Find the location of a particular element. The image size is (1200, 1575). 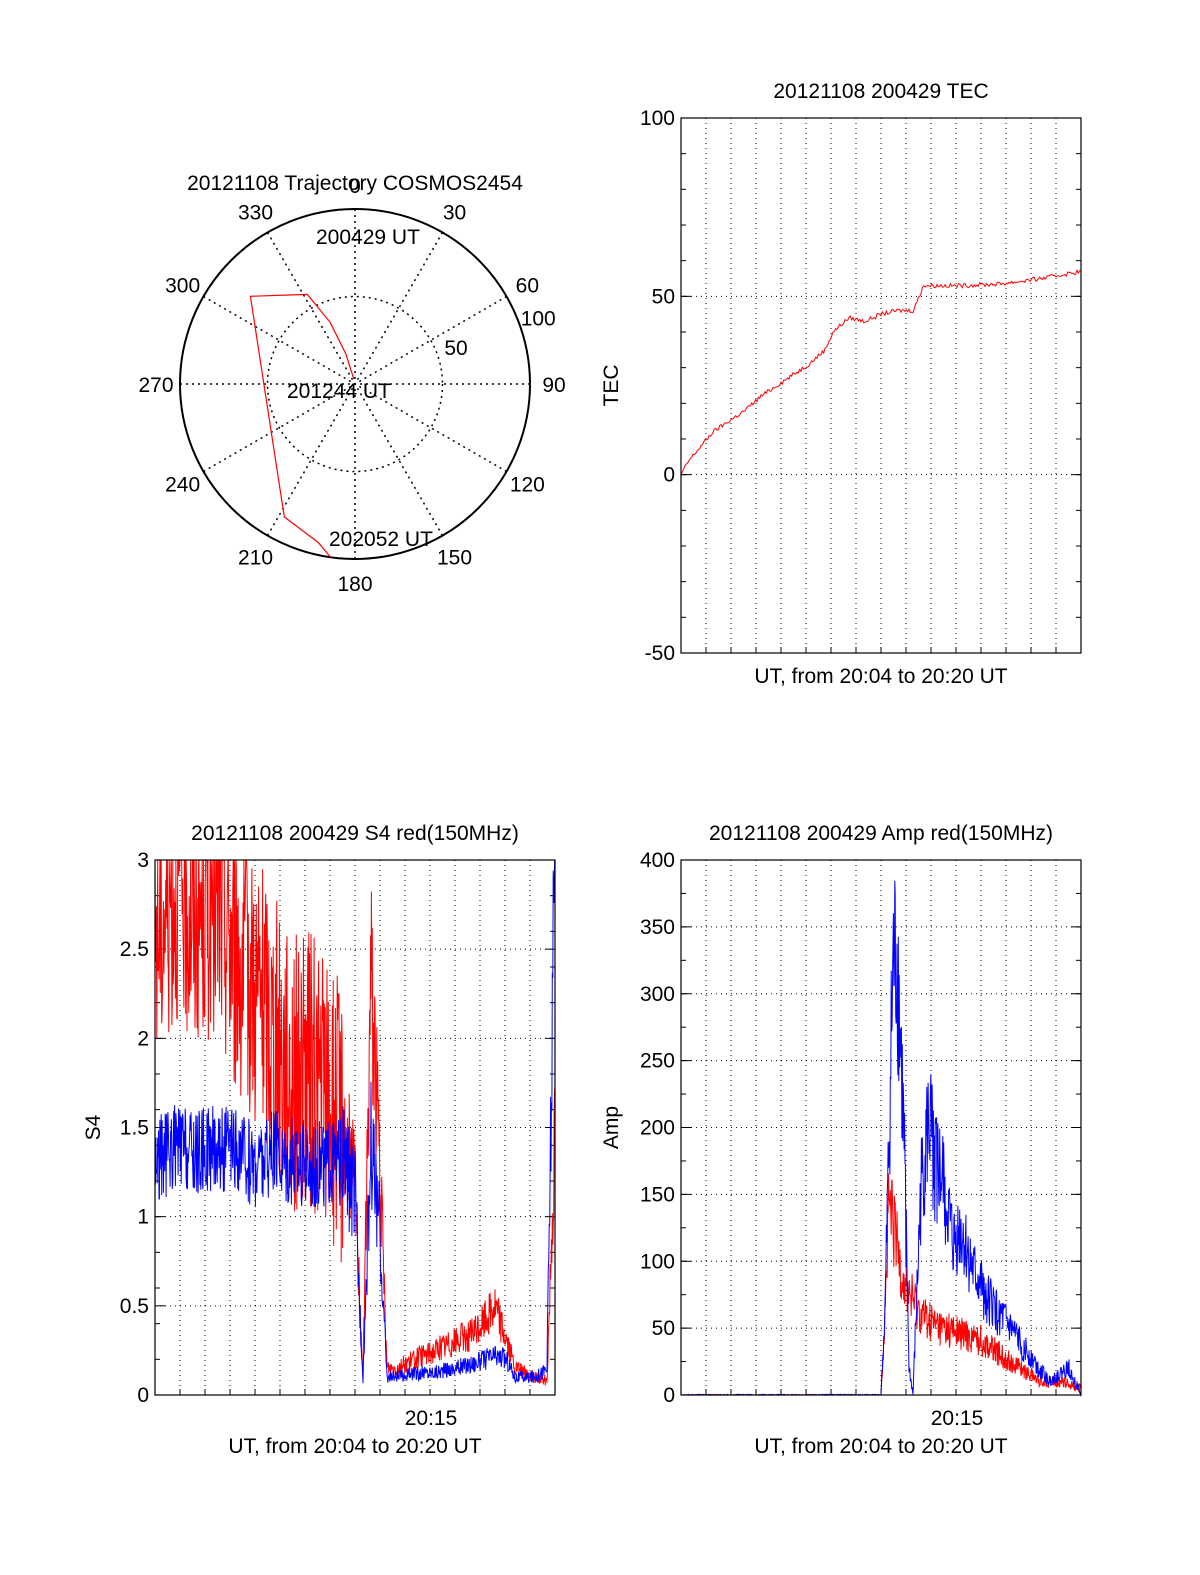

polar-angle-label: 210 is located at coordinates (255, 557).